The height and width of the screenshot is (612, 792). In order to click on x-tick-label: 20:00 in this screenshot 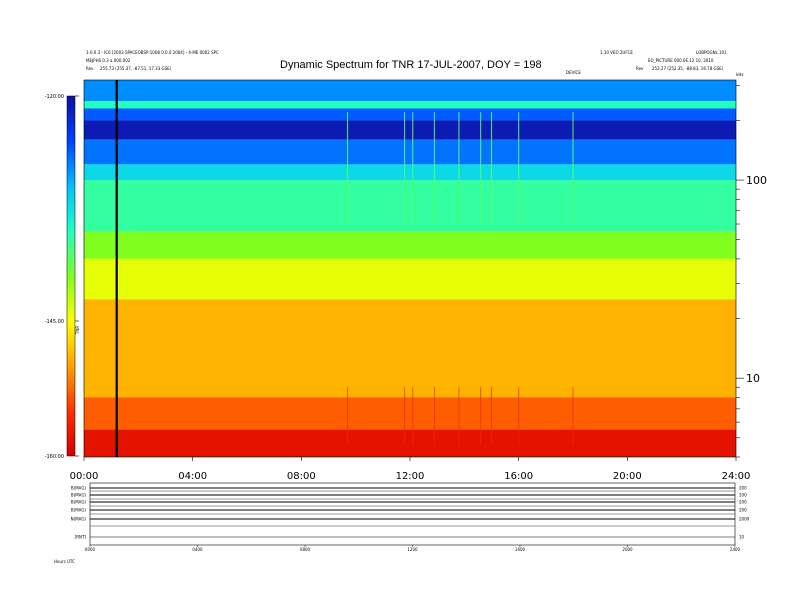, I will do `click(627, 476)`.